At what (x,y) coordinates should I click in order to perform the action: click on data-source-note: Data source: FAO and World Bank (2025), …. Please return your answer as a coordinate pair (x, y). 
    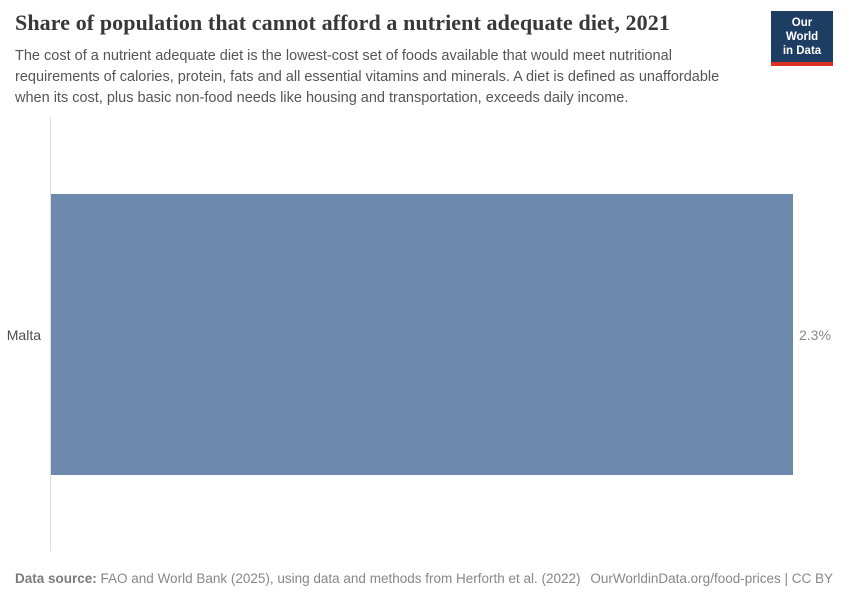
    Looking at the image, I should click on (298, 578).